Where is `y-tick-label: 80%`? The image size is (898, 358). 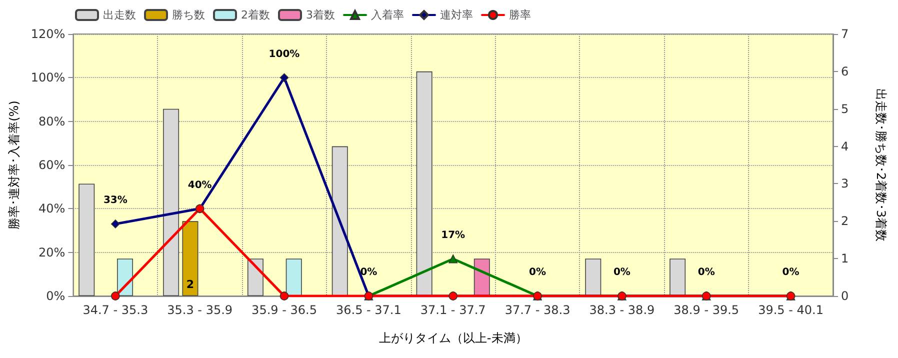
y-tick-label: 80% is located at coordinates (52, 121).